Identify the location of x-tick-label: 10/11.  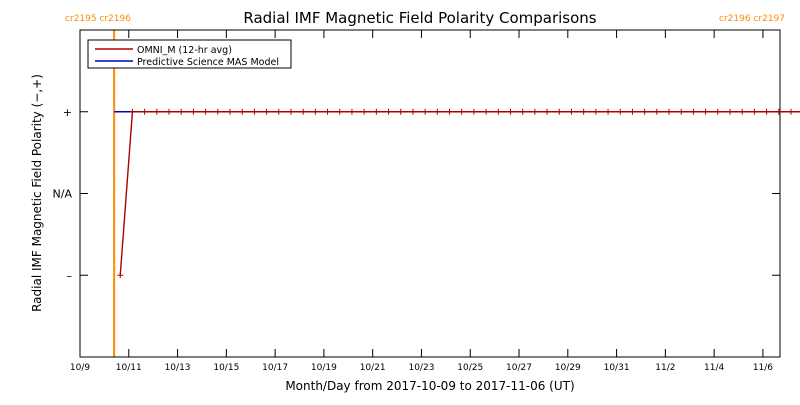
(129, 368).